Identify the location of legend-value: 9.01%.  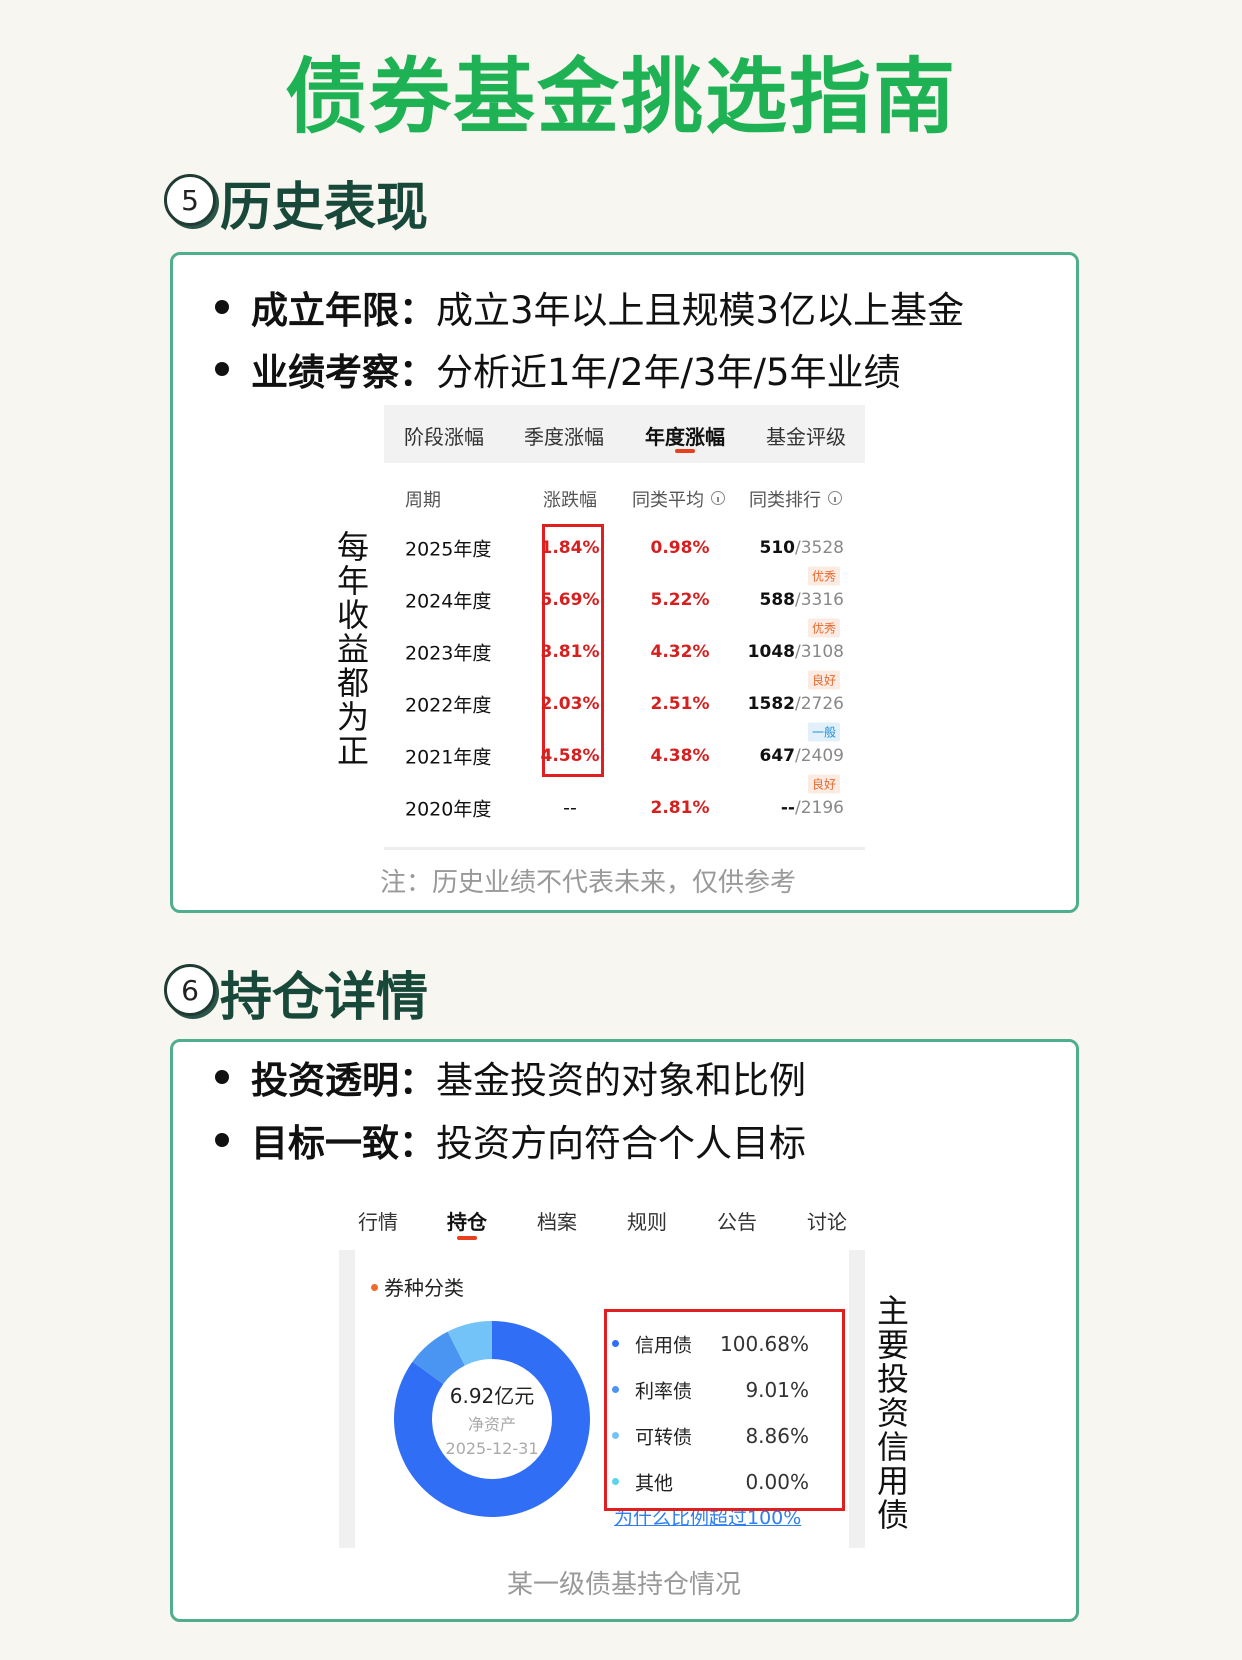
(777, 1390).